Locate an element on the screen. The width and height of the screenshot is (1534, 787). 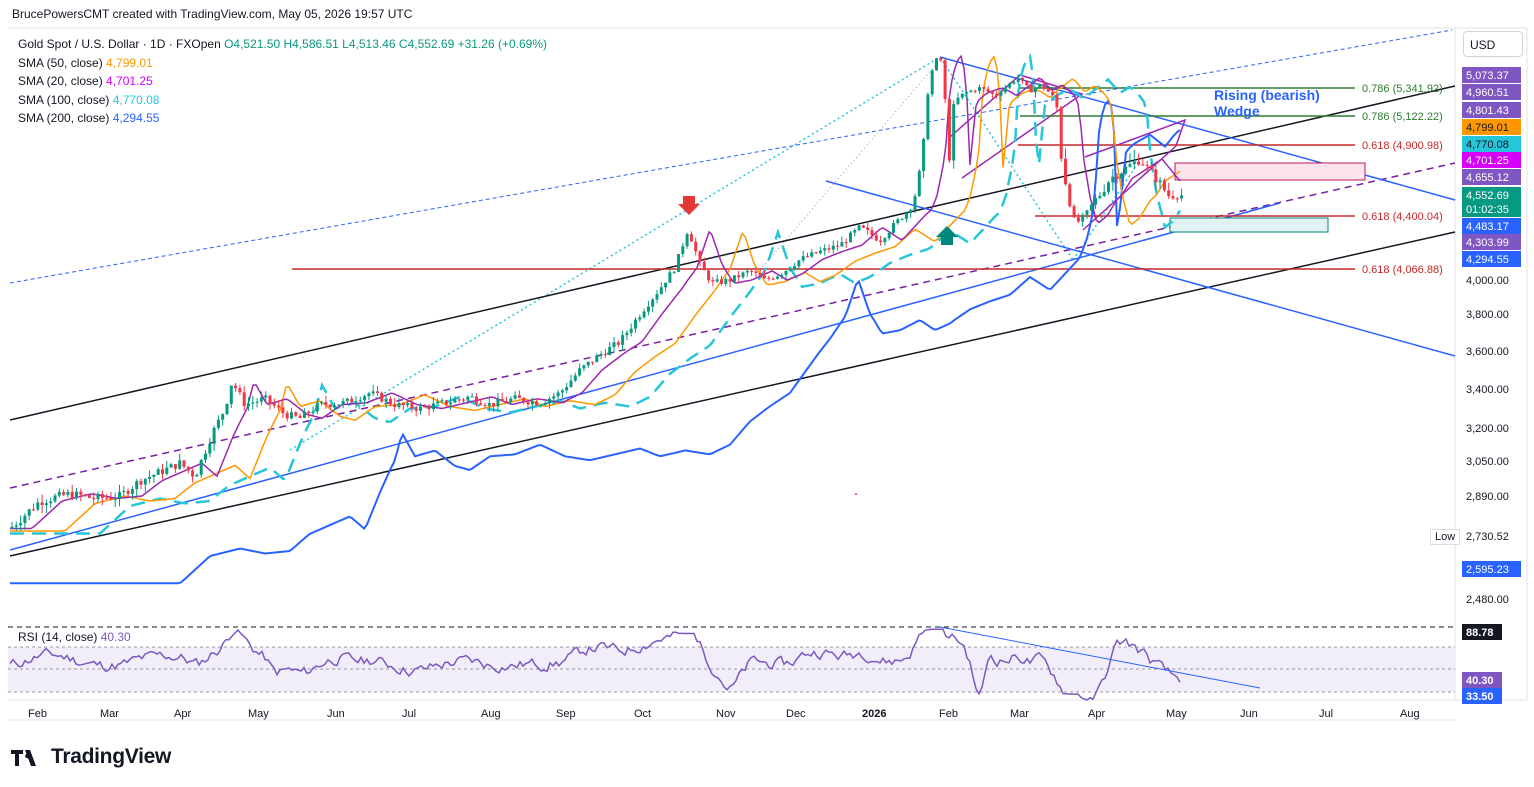
sma100-row: SMA (100, close) 4,770.08 is located at coordinates (282, 100).